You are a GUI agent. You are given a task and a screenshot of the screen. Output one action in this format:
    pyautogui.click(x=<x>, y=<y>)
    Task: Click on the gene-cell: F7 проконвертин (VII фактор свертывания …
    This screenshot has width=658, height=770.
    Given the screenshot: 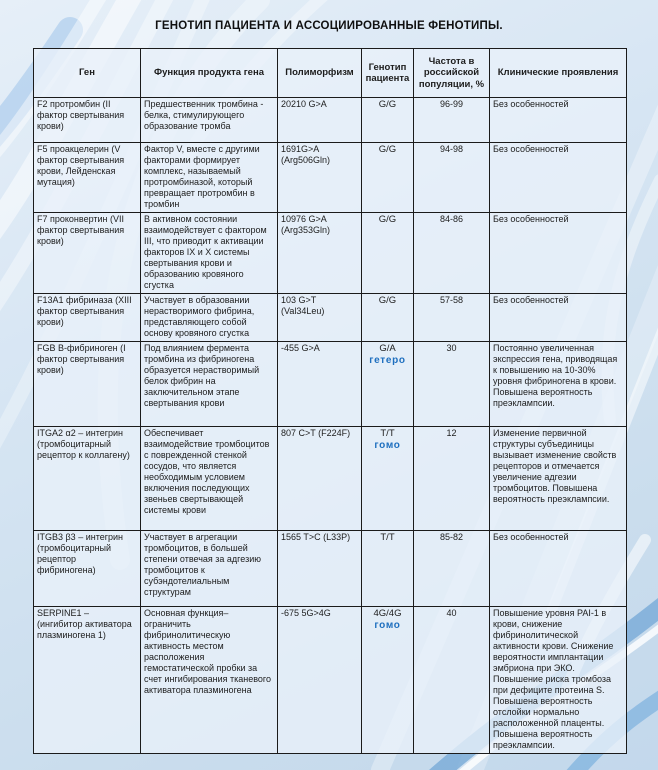 What is the action you would take?
    pyautogui.click(x=87, y=253)
    